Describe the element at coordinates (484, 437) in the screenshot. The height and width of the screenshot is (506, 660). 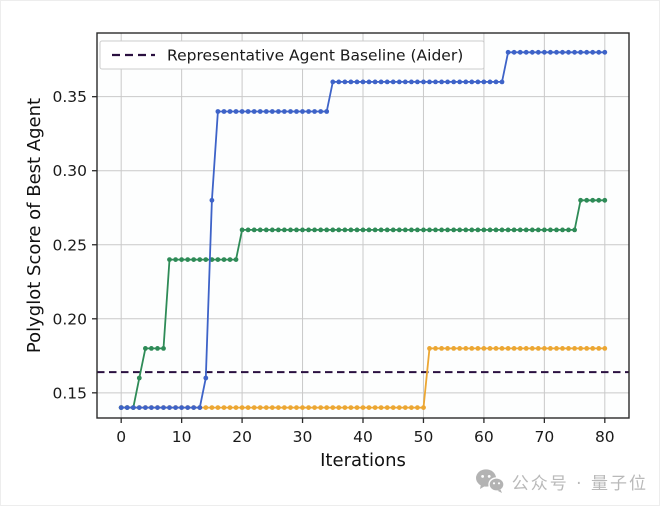
I see `x-tick-label: 60` at that location.